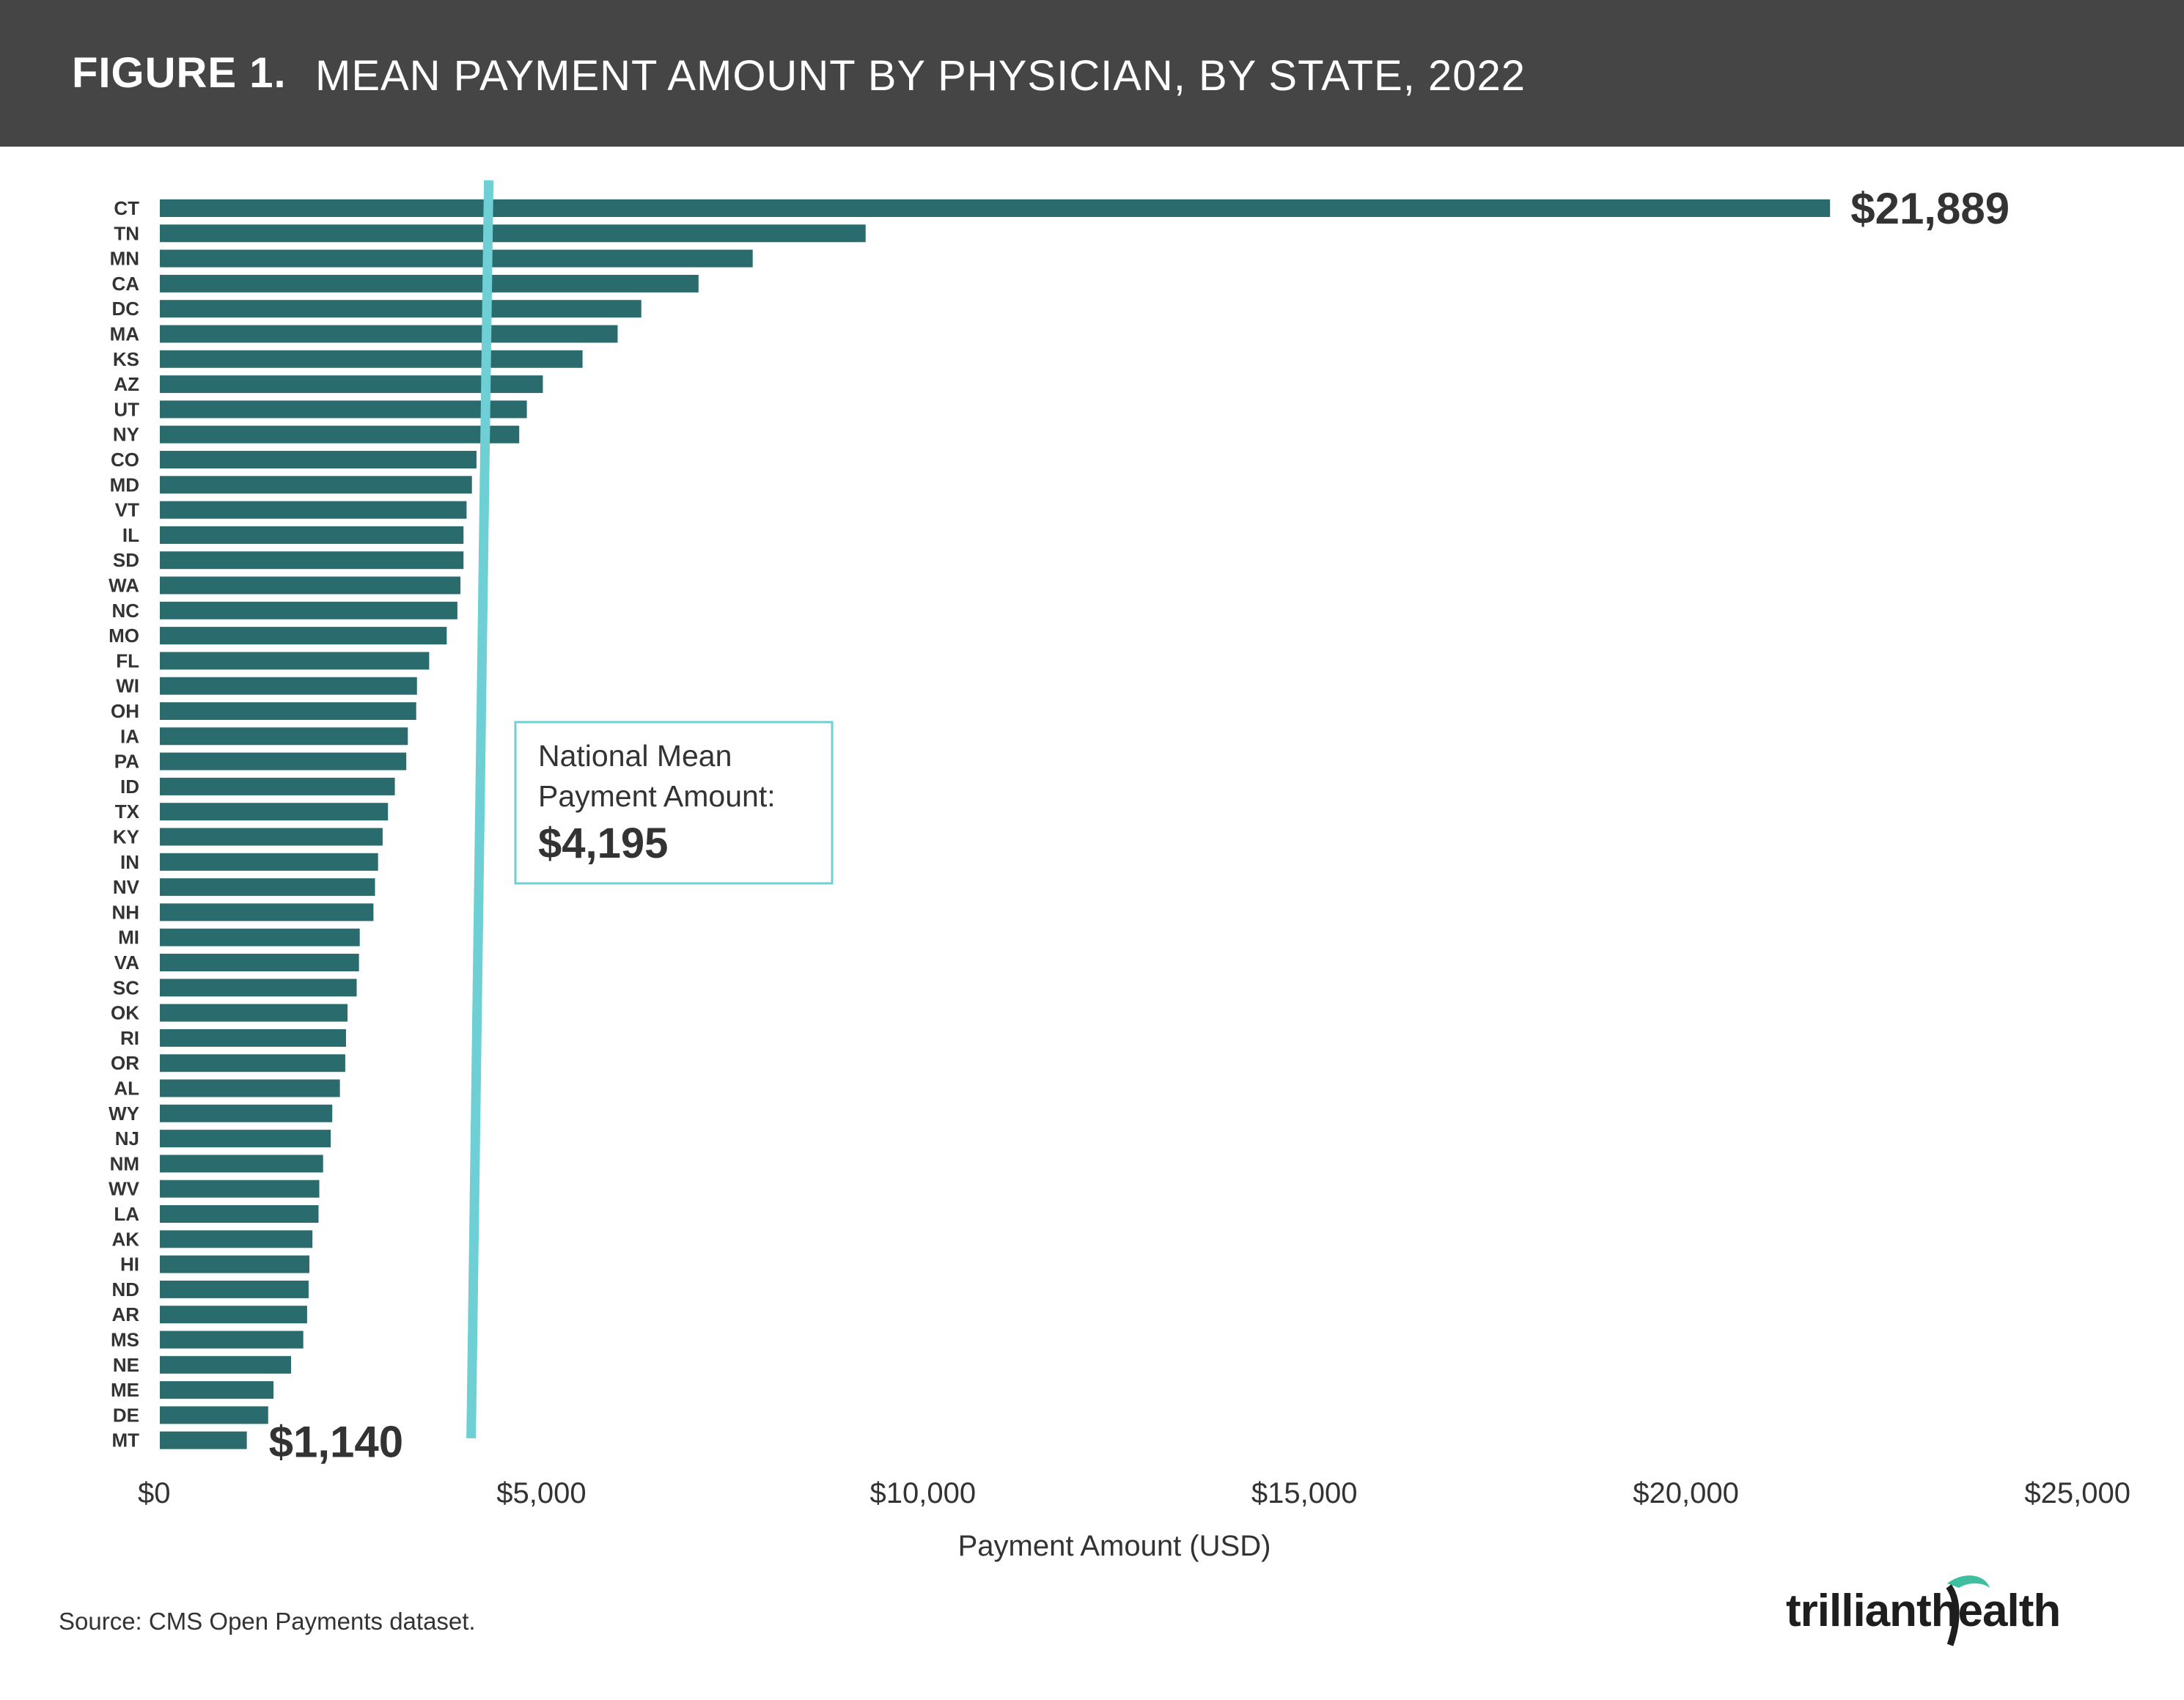 The width and height of the screenshot is (2184, 1700). I want to click on callout-text-line: Payment Amount:, so click(657, 796).